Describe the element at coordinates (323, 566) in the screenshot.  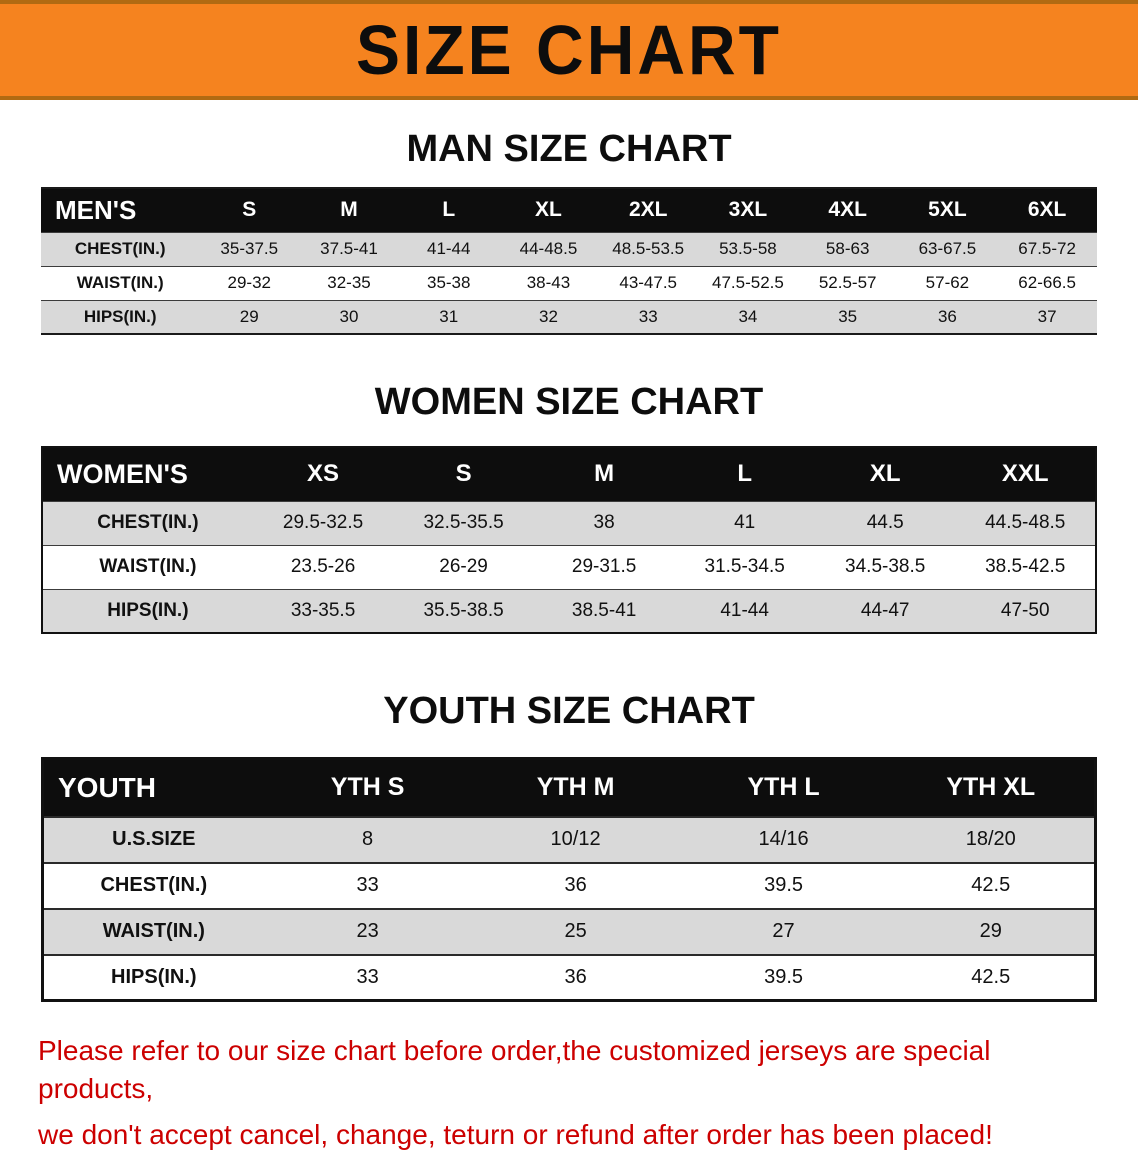
I see `value-cell: 23.5-26` at that location.